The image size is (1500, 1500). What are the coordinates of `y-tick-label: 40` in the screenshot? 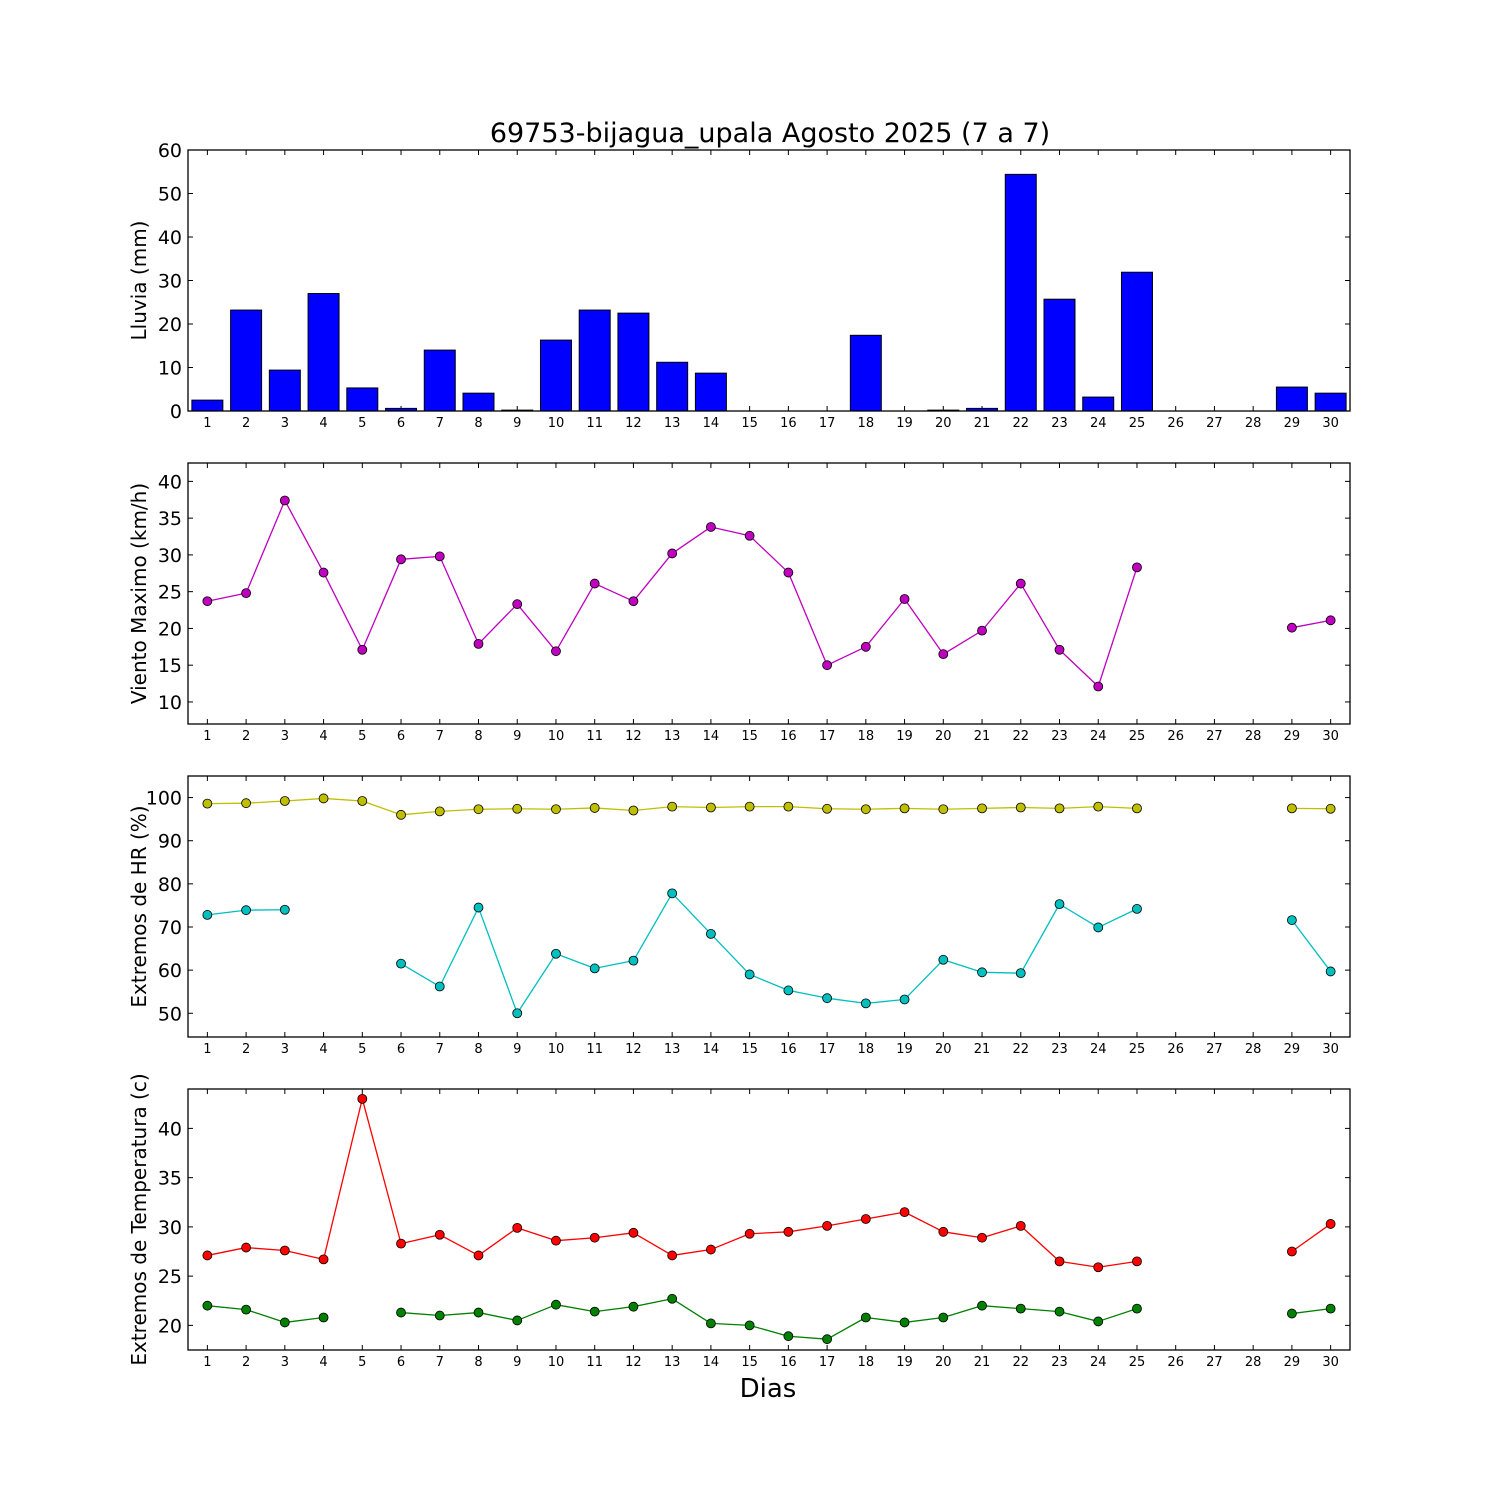 It's located at (170, 238).